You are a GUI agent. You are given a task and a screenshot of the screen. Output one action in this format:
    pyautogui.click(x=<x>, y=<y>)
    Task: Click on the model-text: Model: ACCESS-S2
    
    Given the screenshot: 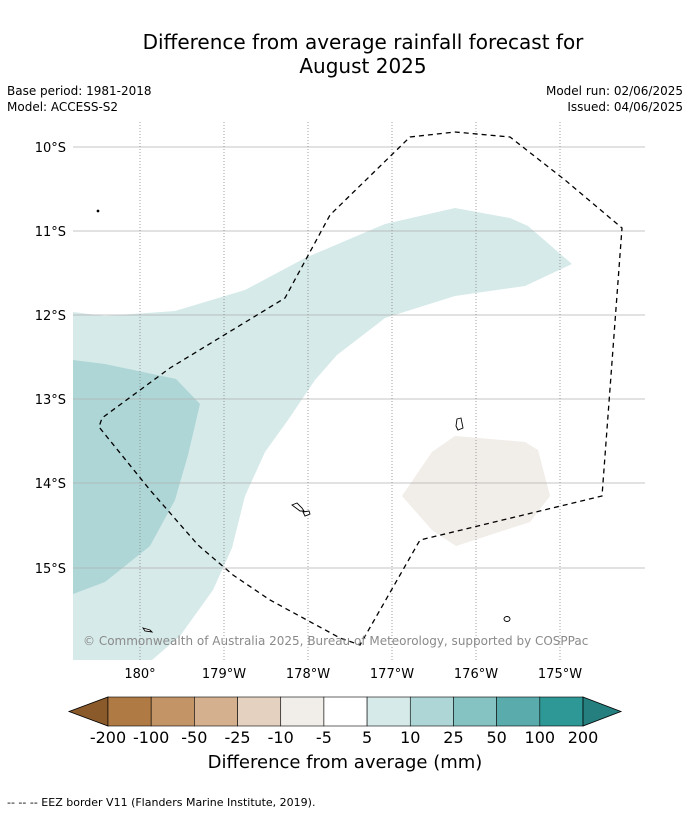 What is the action you would take?
    pyautogui.click(x=63, y=107)
    